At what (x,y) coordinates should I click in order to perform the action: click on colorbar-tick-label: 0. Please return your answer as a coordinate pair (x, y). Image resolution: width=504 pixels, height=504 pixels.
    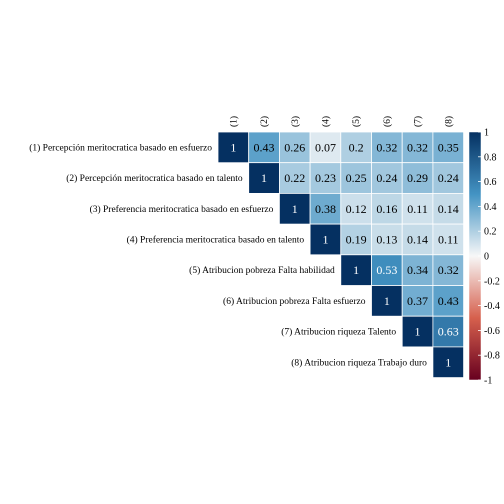
    Looking at the image, I should click on (486, 257).